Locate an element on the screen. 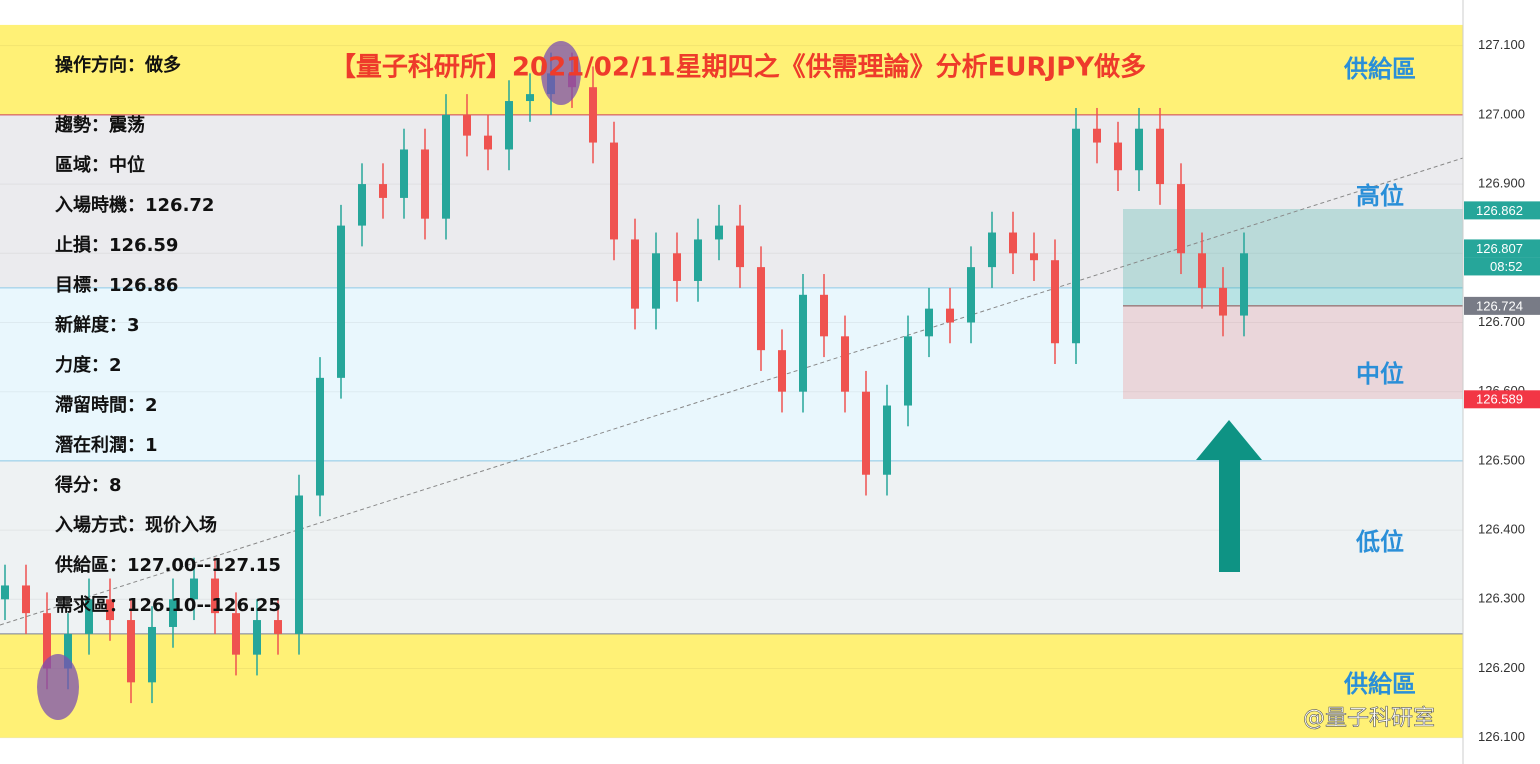 This screenshot has width=1540, height=764. info-line: 入場方式：现价入场 is located at coordinates (136, 525).